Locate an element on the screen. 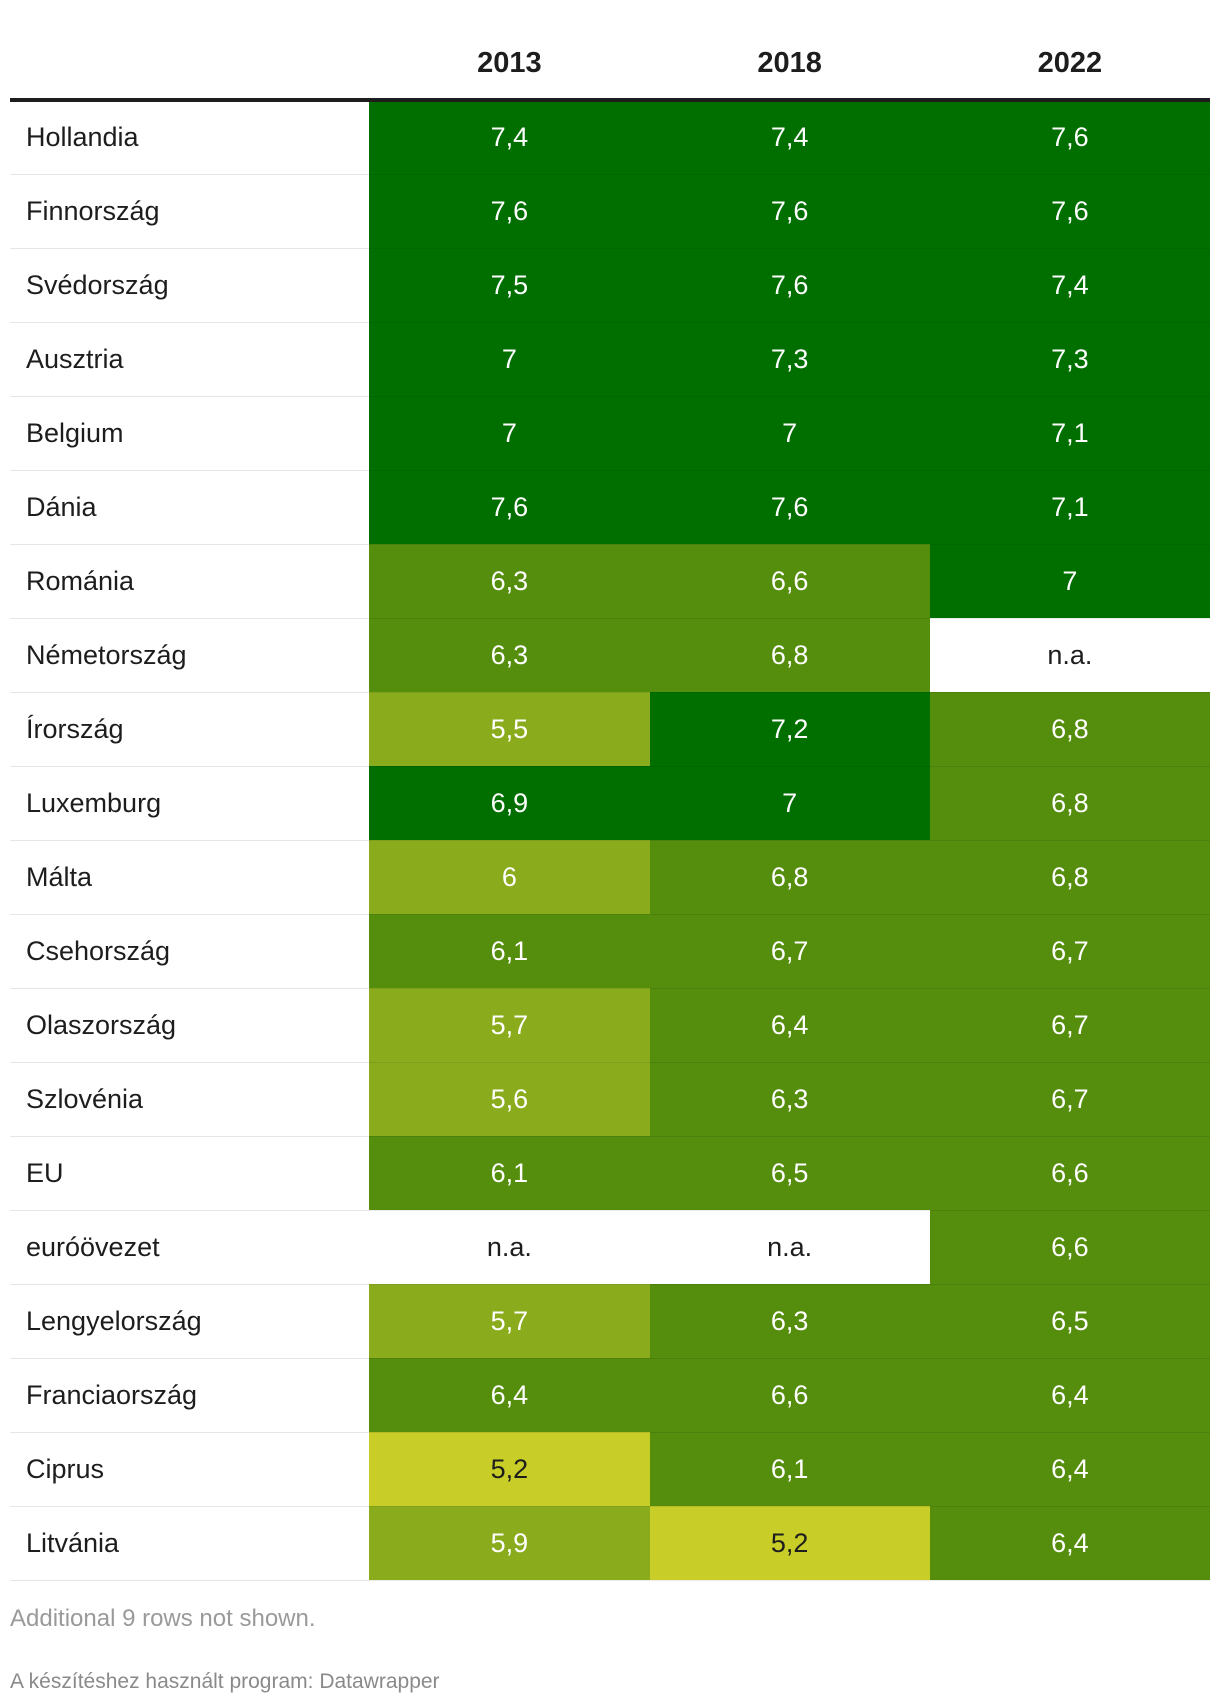  row-label: Szlovénia is located at coordinates (190, 1099).